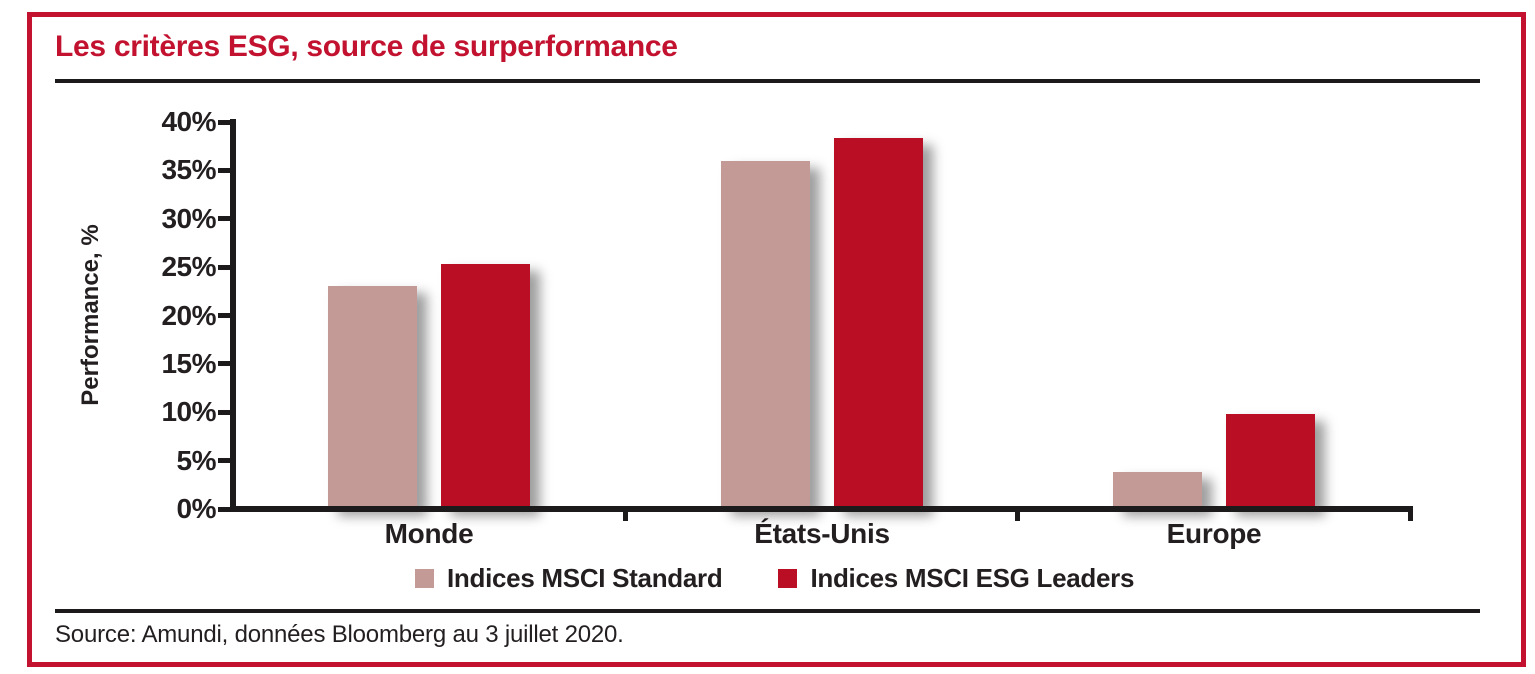 Image resolution: width=1535 pixels, height=674 pixels. Describe the element at coordinates (822, 533) in the screenshot. I see `x-category-label: États-Unis` at that location.